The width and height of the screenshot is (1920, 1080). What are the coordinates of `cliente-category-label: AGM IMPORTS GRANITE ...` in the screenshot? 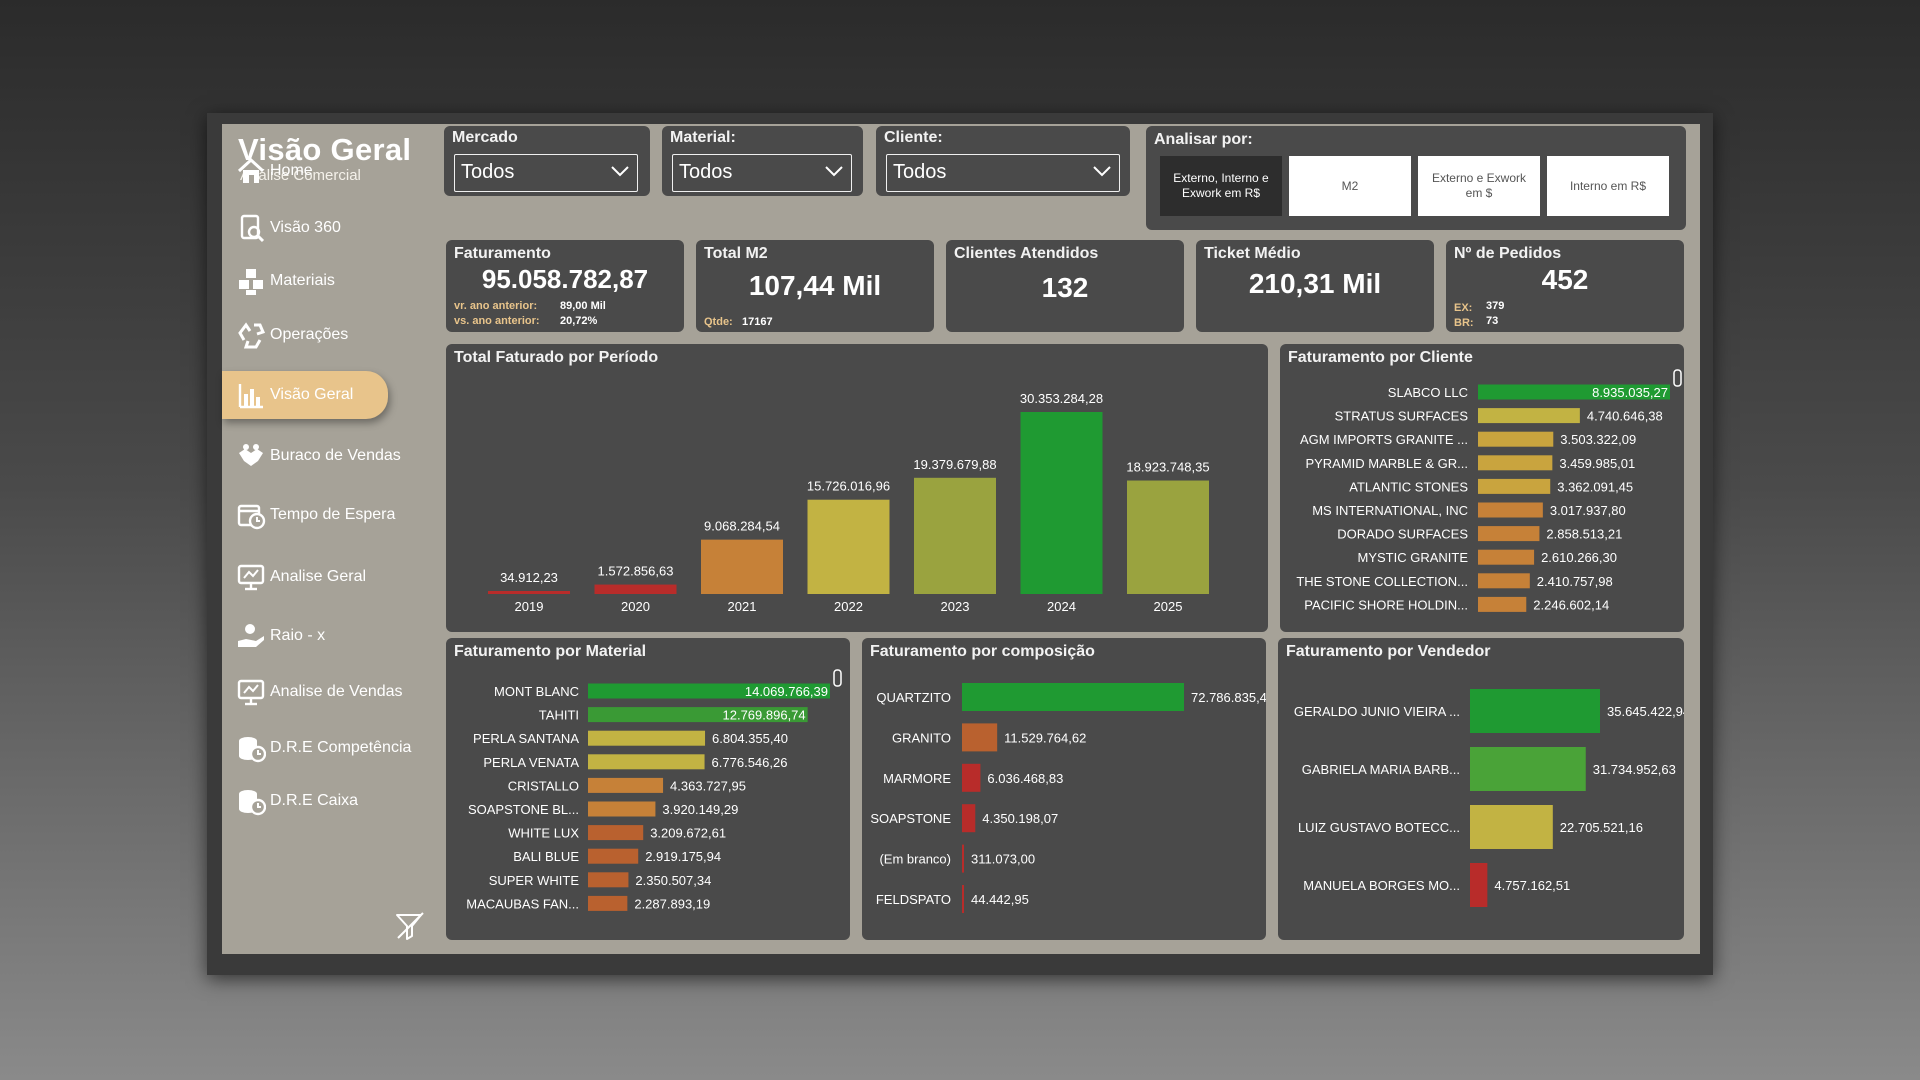 It's located at (1384, 439).